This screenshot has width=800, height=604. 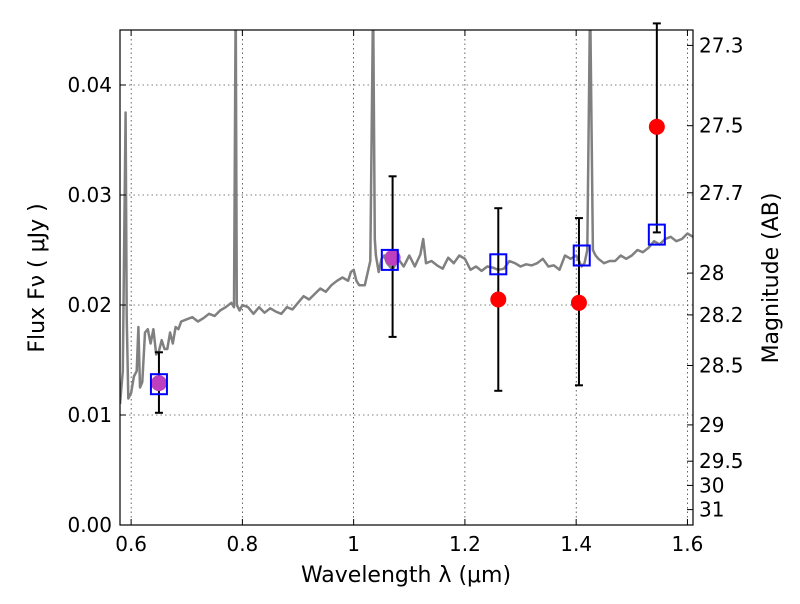 What do you see at coordinates (89, 305) in the screenshot?
I see `y-tick-label: 0.02` at bounding box center [89, 305].